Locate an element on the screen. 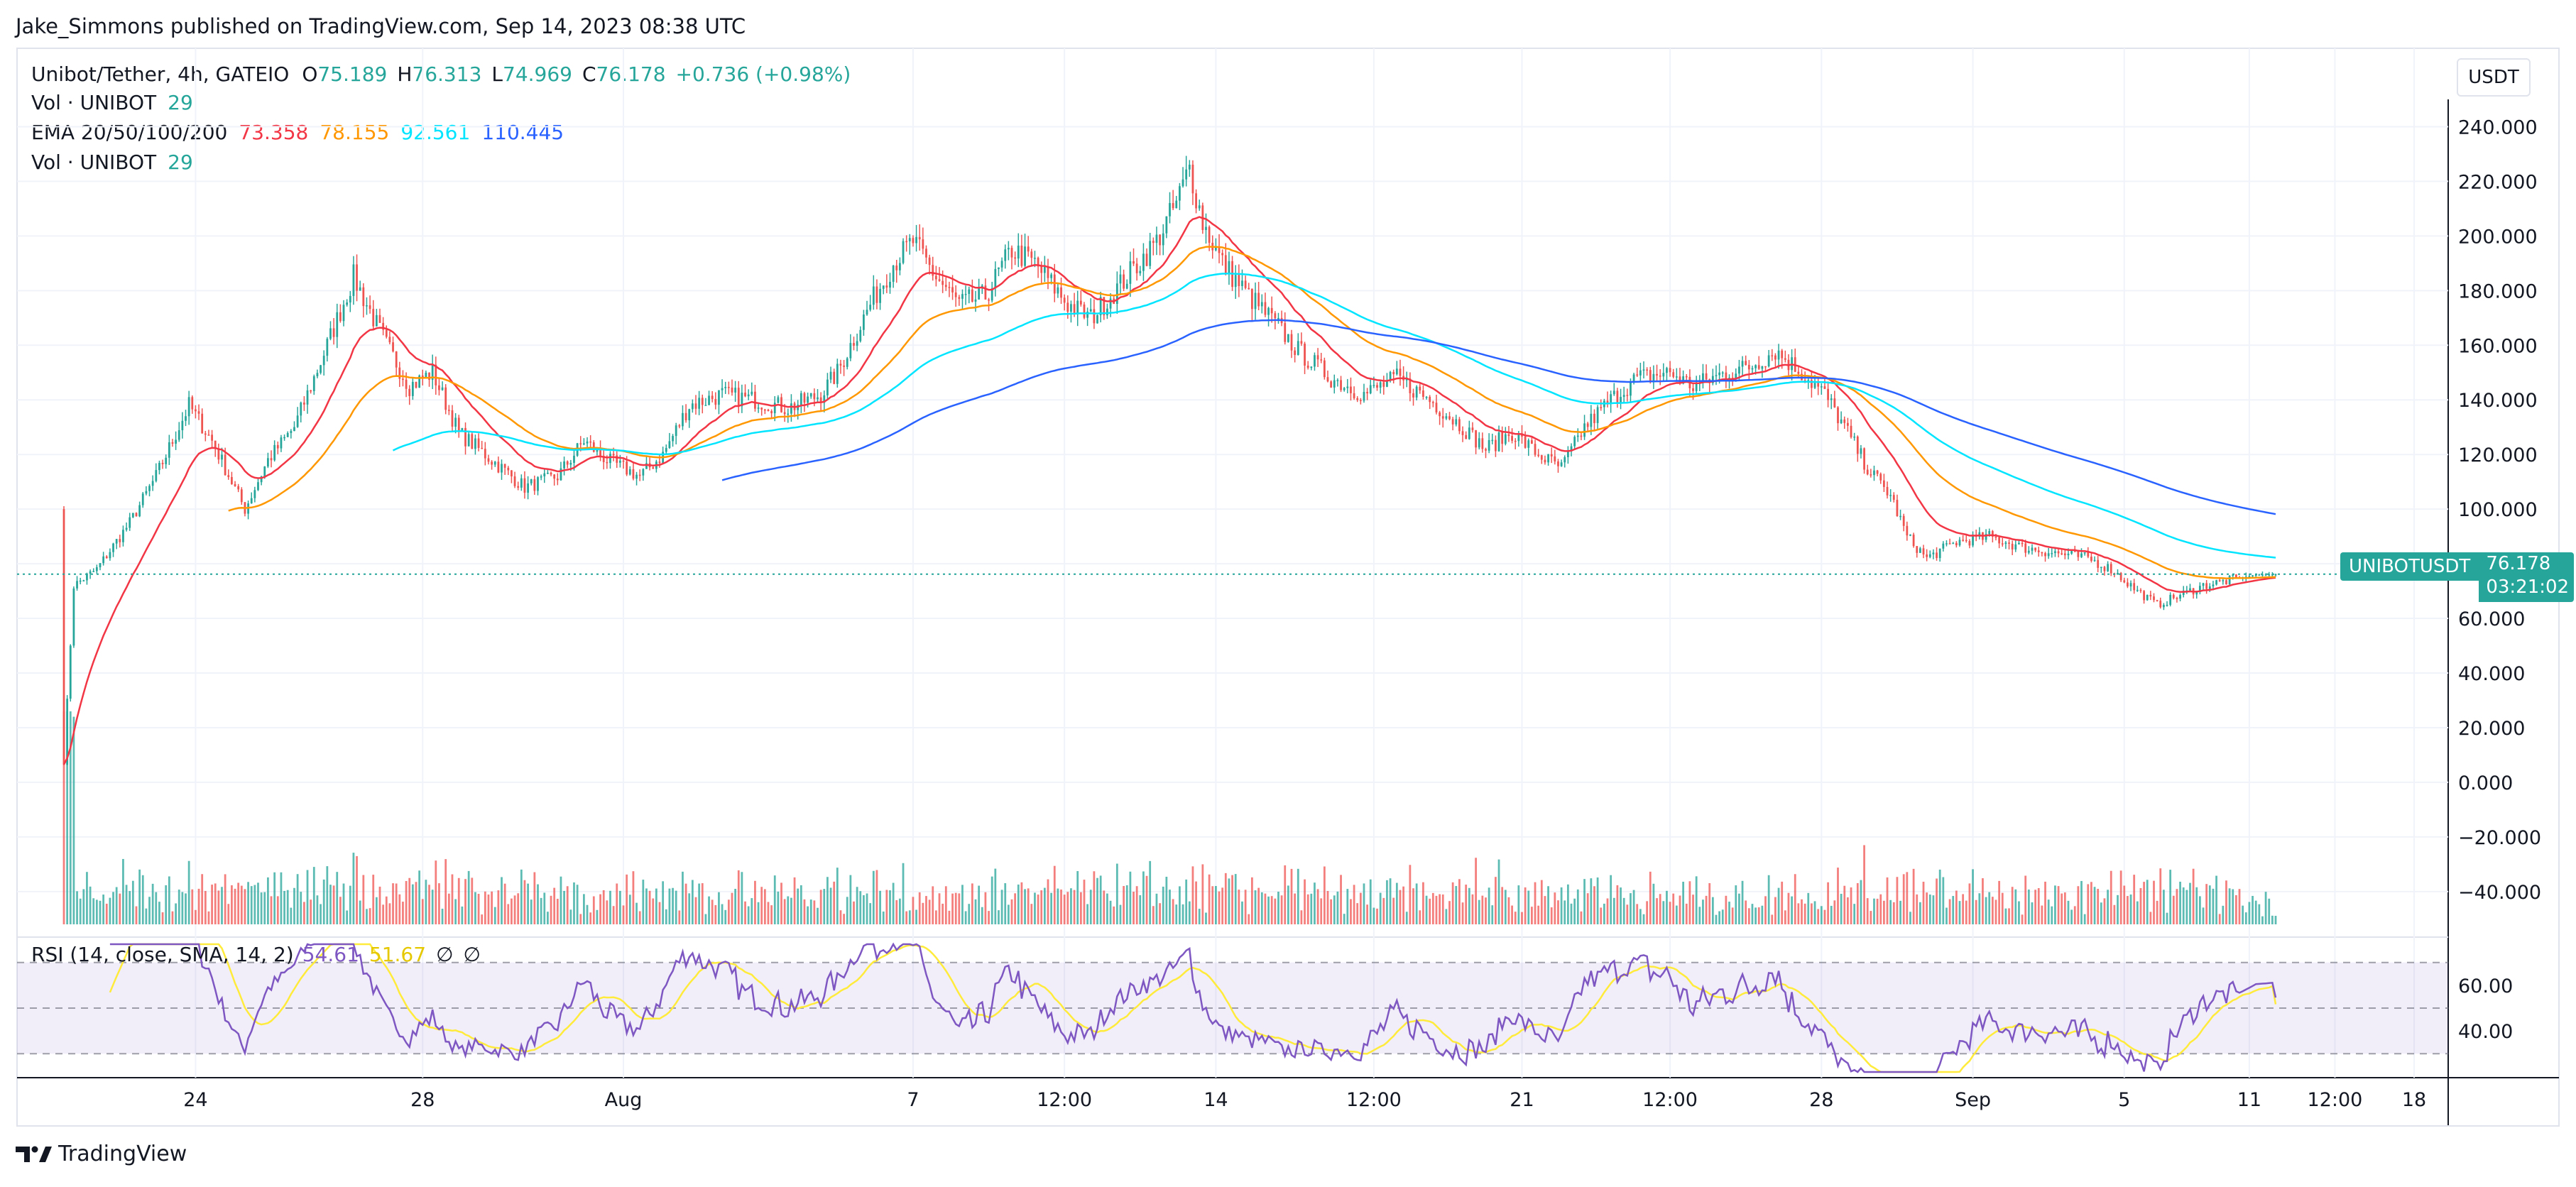 Image resolution: width=2576 pixels, height=1187 pixels. price-axis-label: −40.000 is located at coordinates (2499, 893).